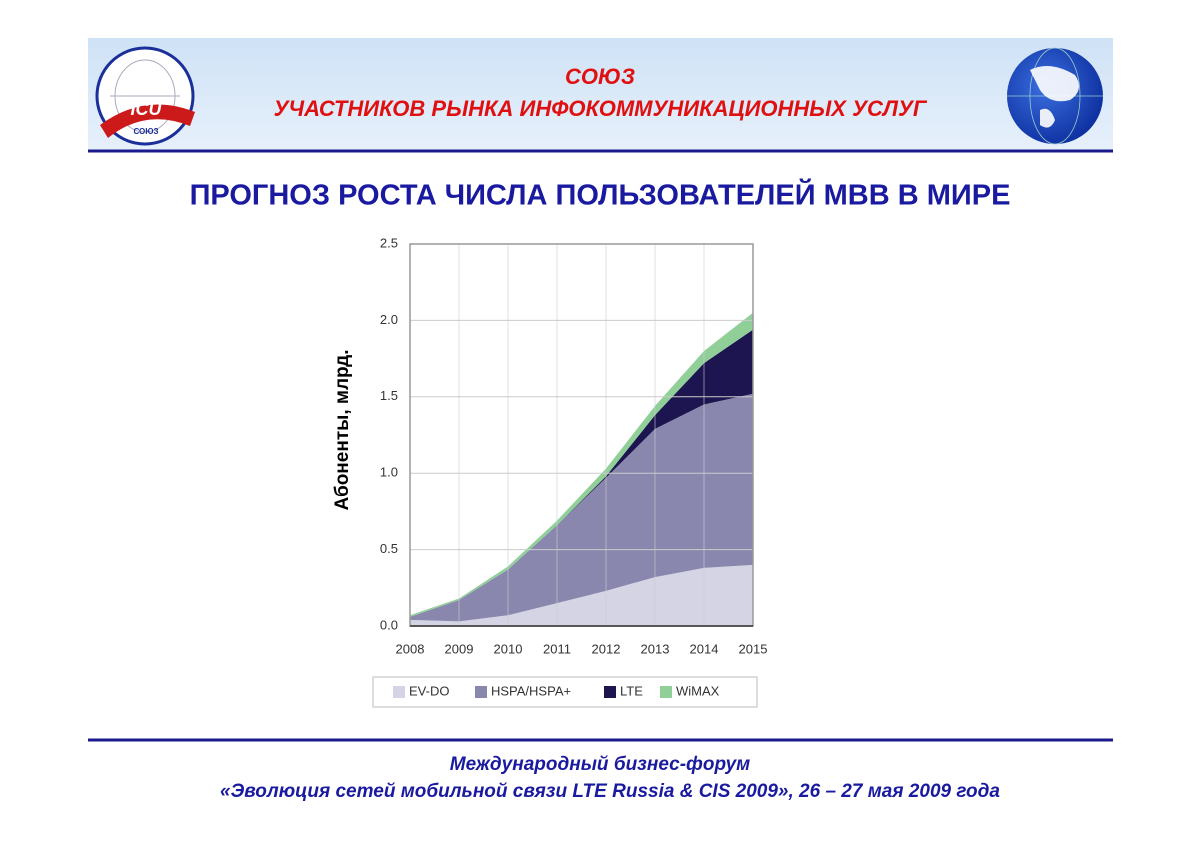 The height and width of the screenshot is (853, 1200). What do you see at coordinates (459, 648) in the screenshot?
I see `x-tick-label: 2009` at bounding box center [459, 648].